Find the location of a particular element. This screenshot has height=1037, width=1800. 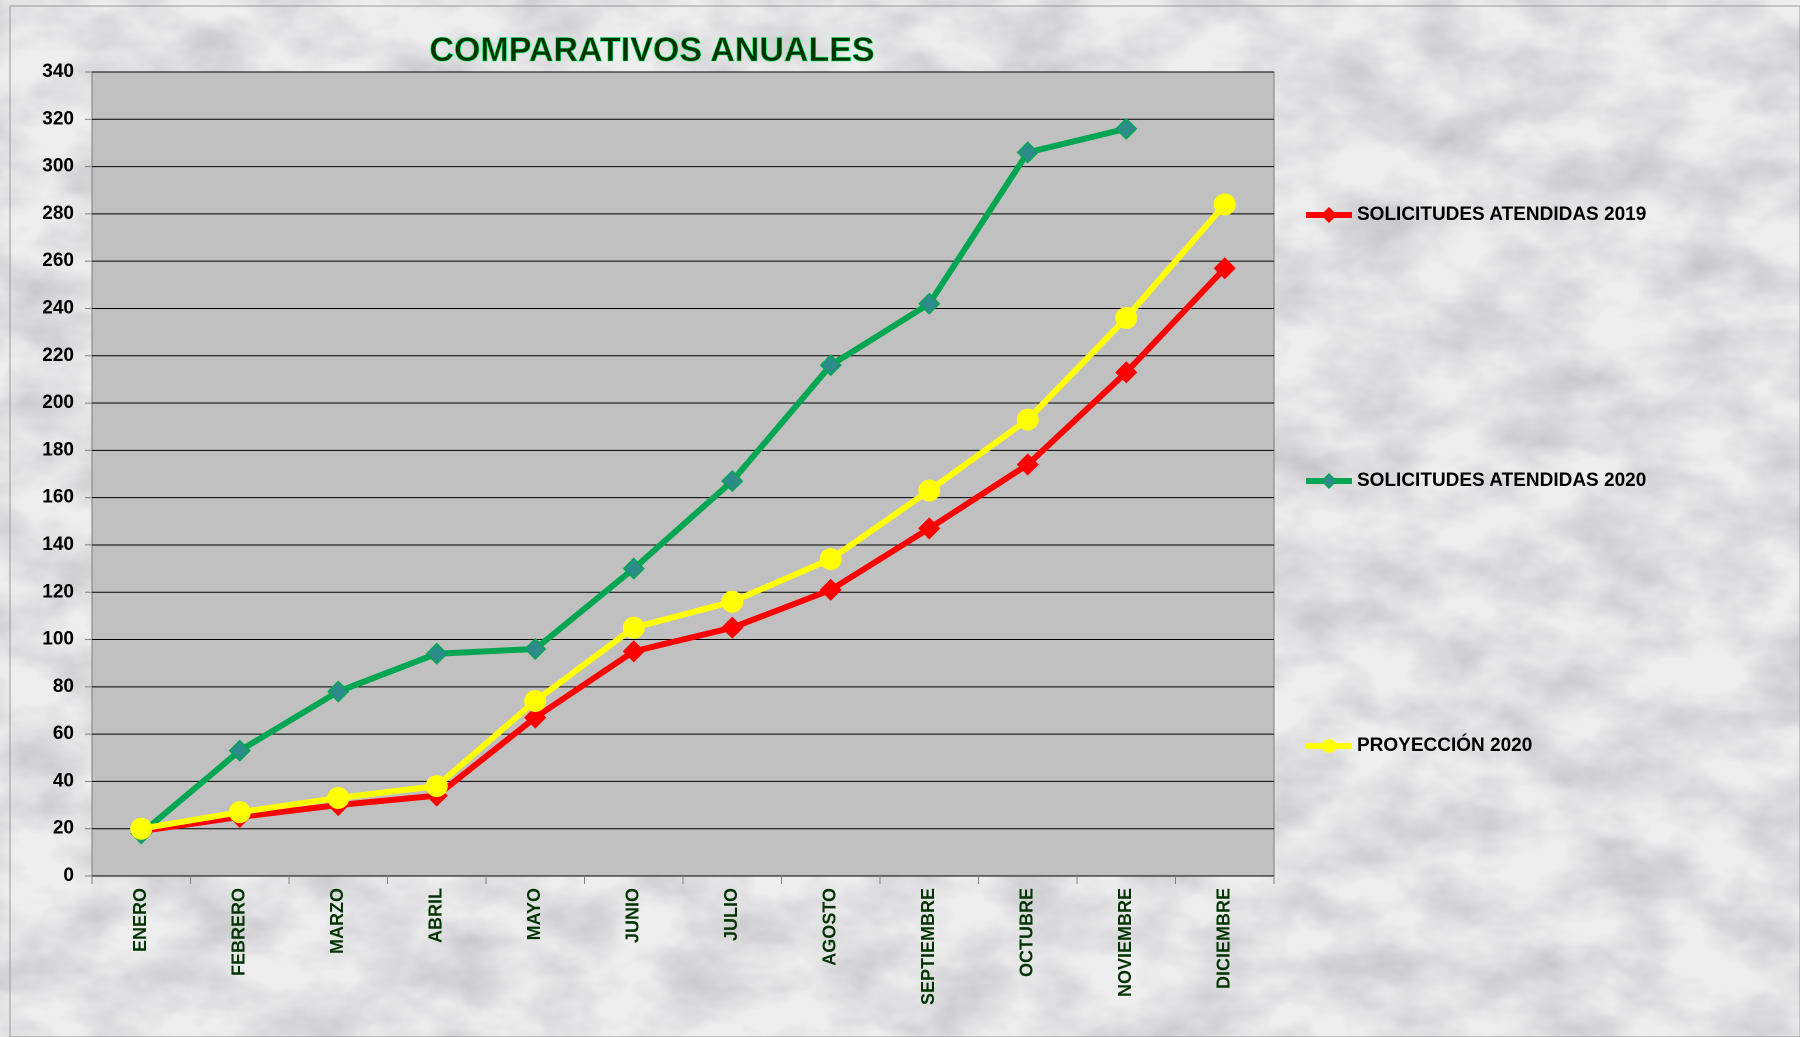

x-tick-label: ABRIL is located at coordinates (436, 915).